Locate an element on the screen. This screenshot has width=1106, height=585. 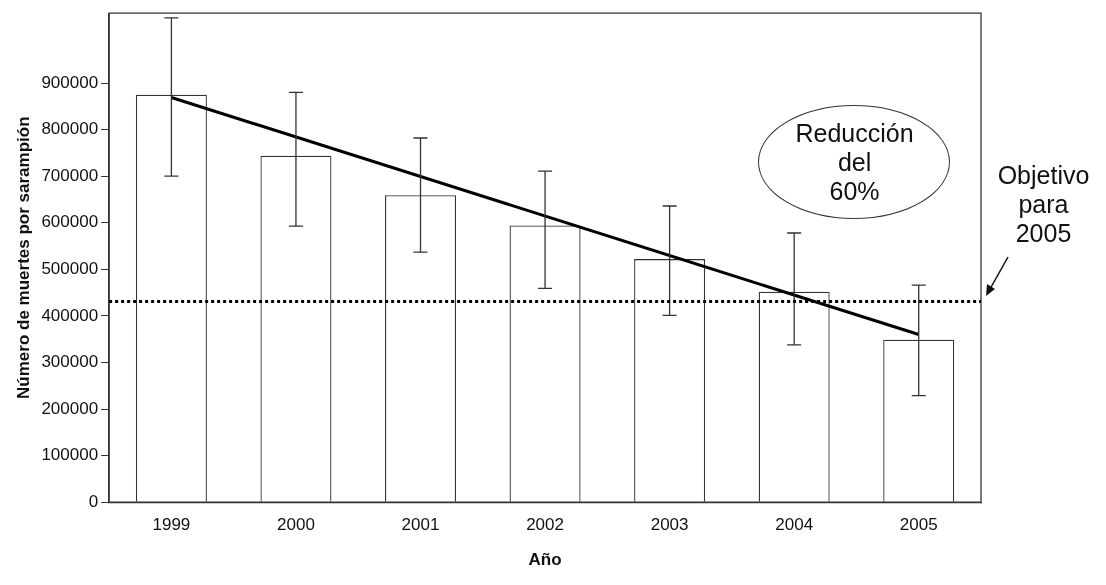
x-tick-label: 2005 is located at coordinates (918, 525).